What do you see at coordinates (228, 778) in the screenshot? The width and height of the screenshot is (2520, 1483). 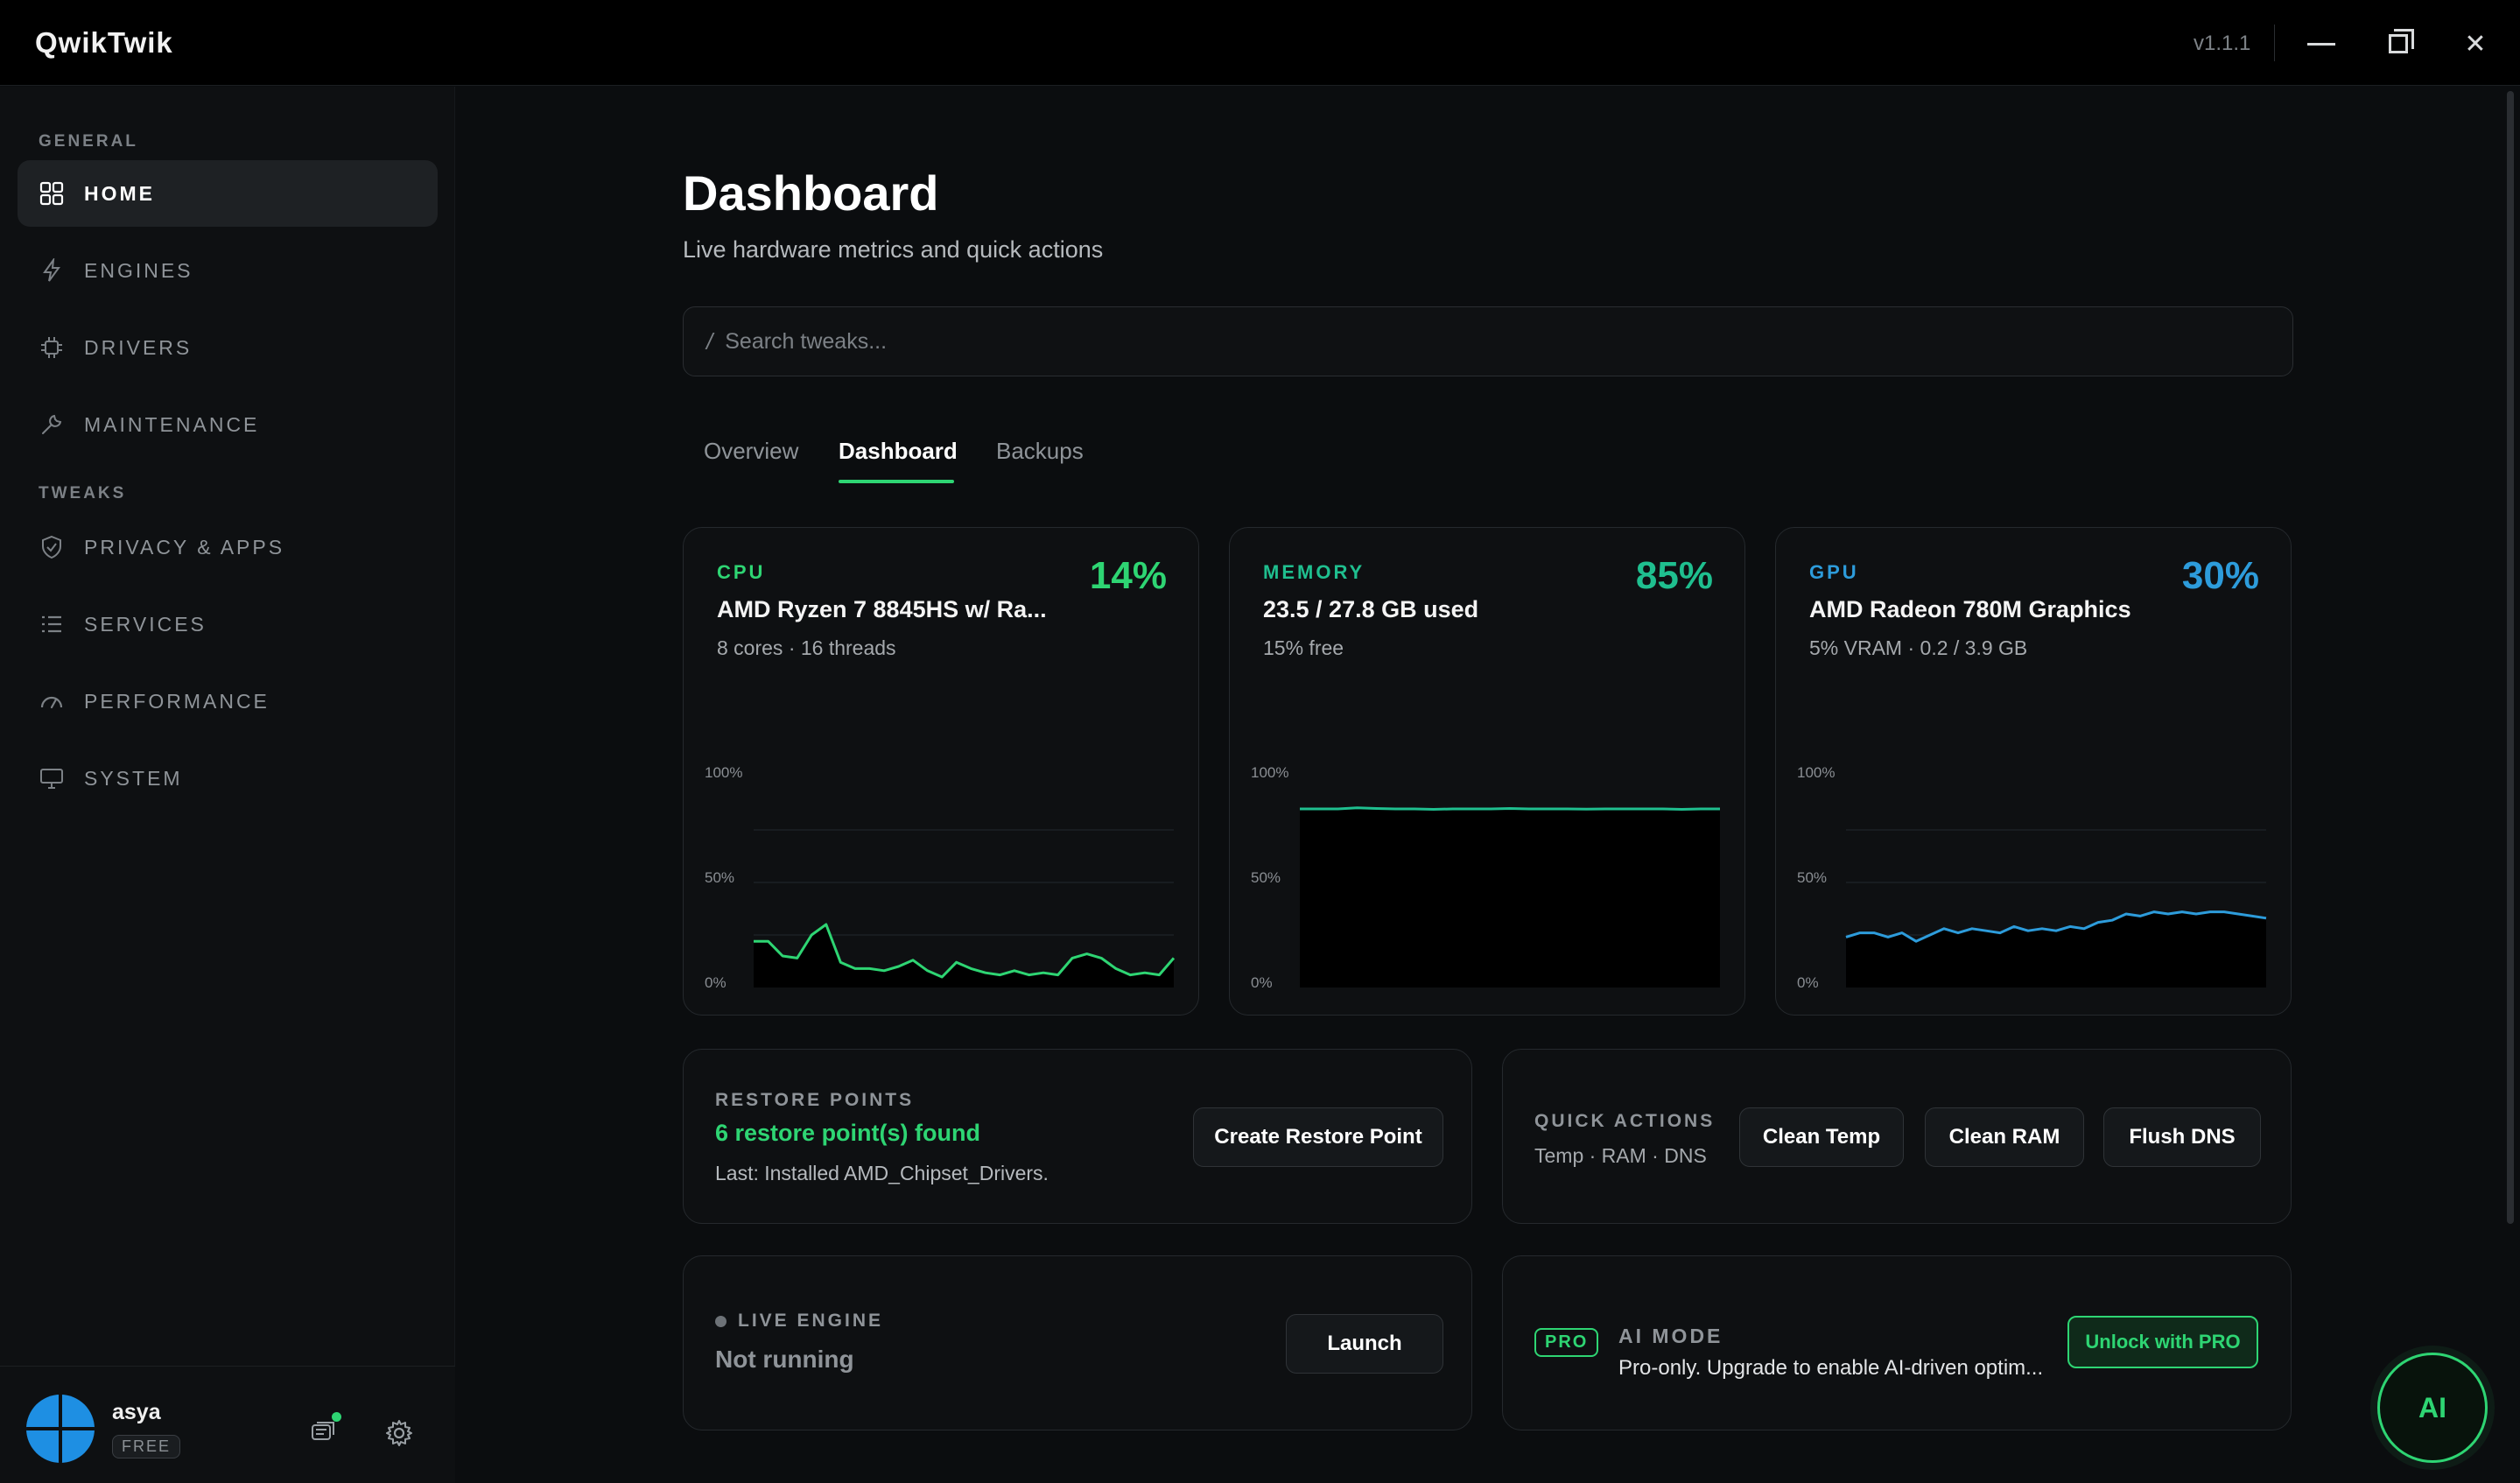 I see `sidebar-item-system: SYSTEM` at bounding box center [228, 778].